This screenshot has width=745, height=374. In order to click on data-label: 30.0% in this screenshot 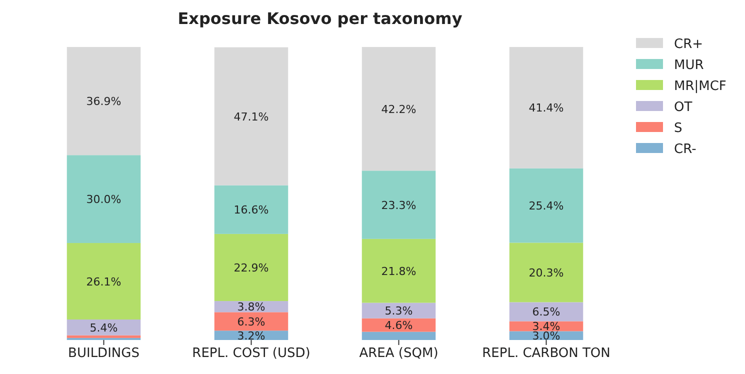, I will do `click(104, 199)`.